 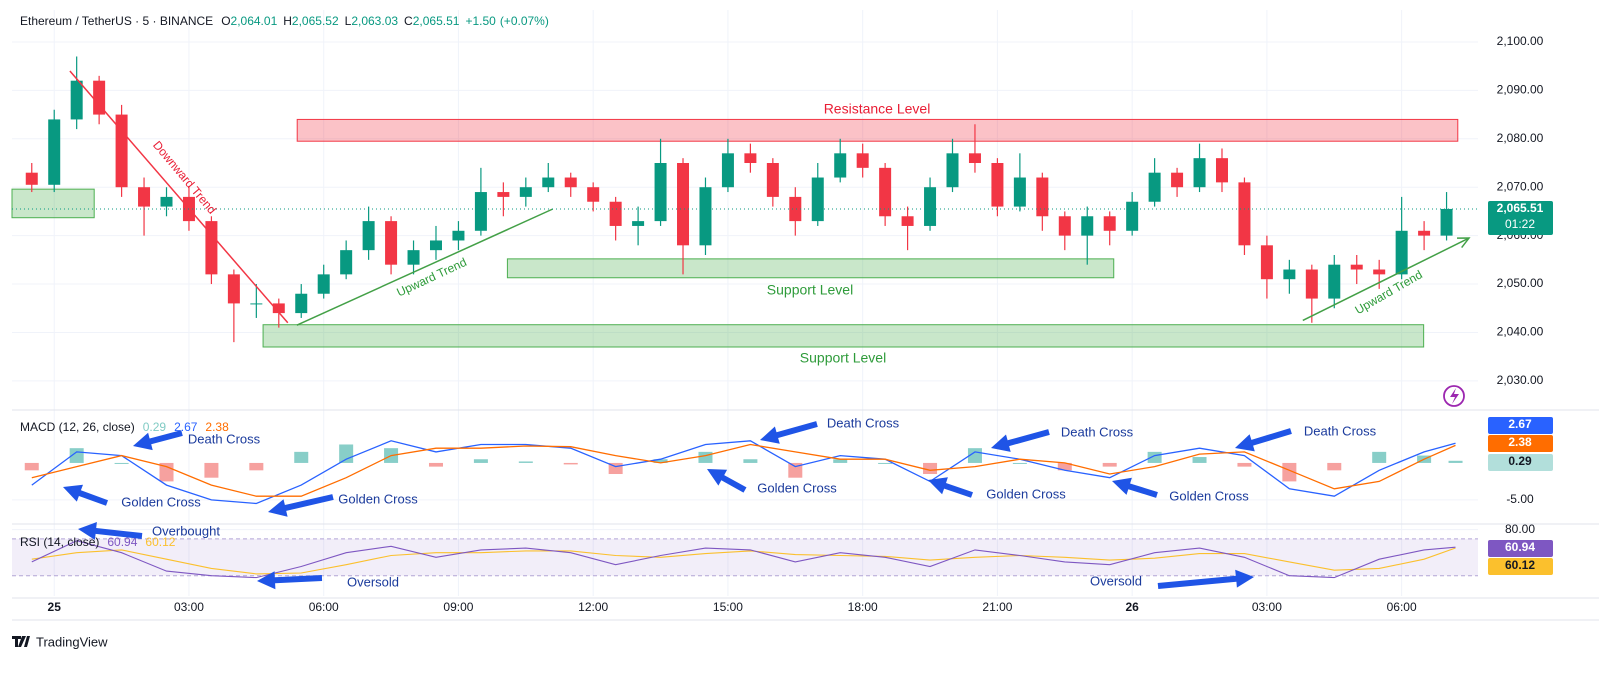 I want to click on y-tick-label: 2,100.00, so click(x=1520, y=41).